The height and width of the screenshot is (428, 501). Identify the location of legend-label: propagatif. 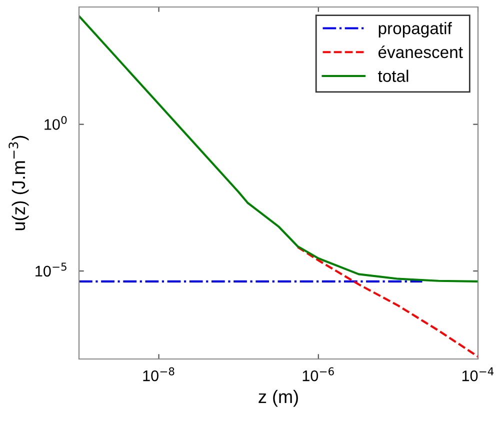
(415, 30).